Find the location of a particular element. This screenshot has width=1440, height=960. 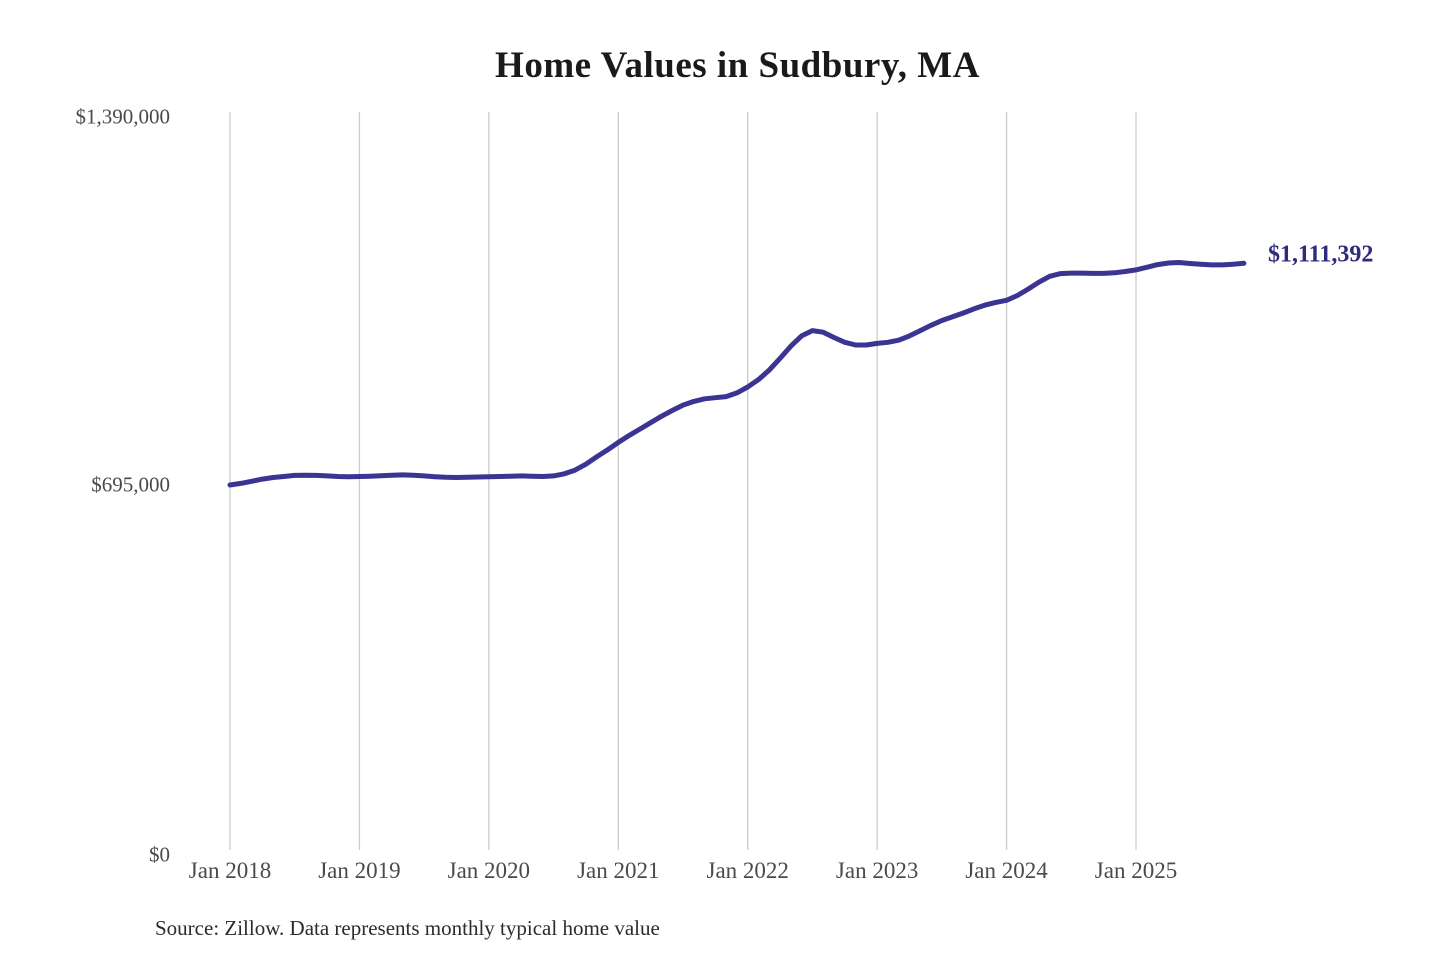

x-axis-tick-label: Jan 2021 is located at coordinates (618, 870).